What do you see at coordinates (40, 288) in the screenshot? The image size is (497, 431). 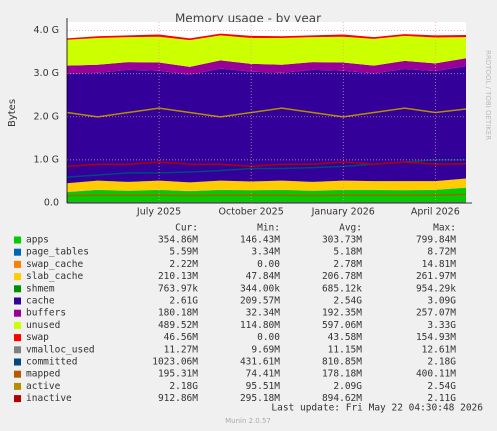 I see `legend-label: shmem` at bounding box center [40, 288].